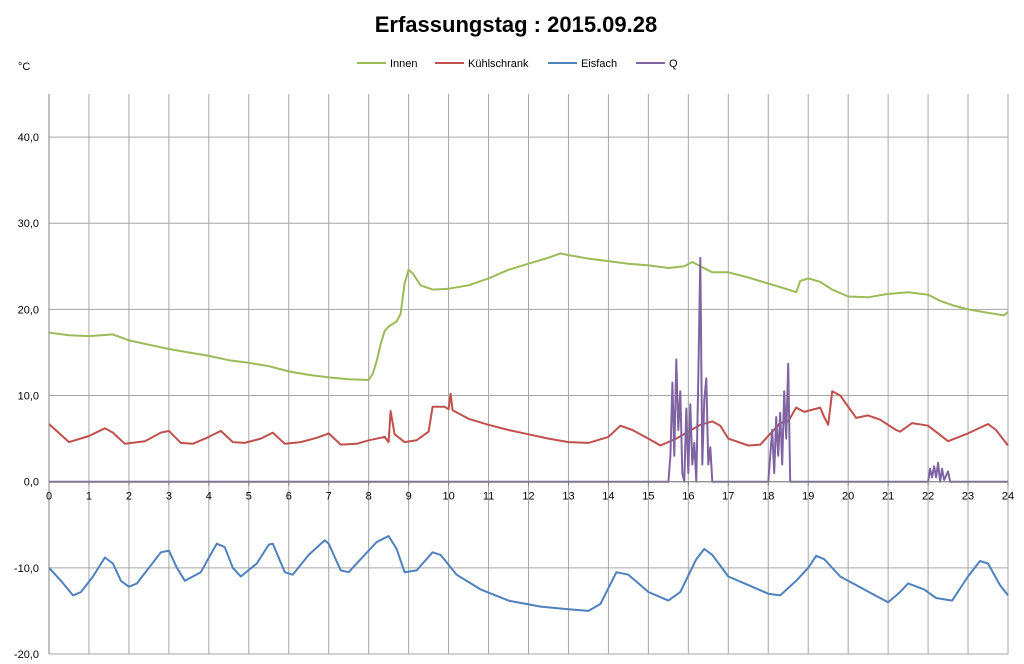 Image resolution: width=1024 pixels, height=664 pixels. I want to click on x-tick-label: 14, so click(608, 497).